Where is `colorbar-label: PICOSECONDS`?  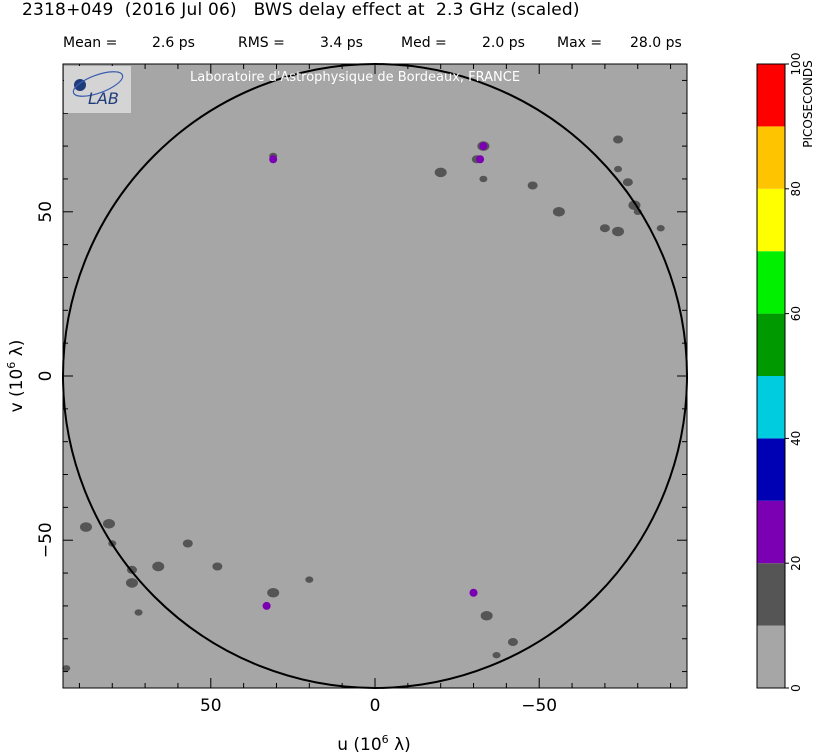 colorbar-label: PICOSECONDS is located at coordinates (808, 103).